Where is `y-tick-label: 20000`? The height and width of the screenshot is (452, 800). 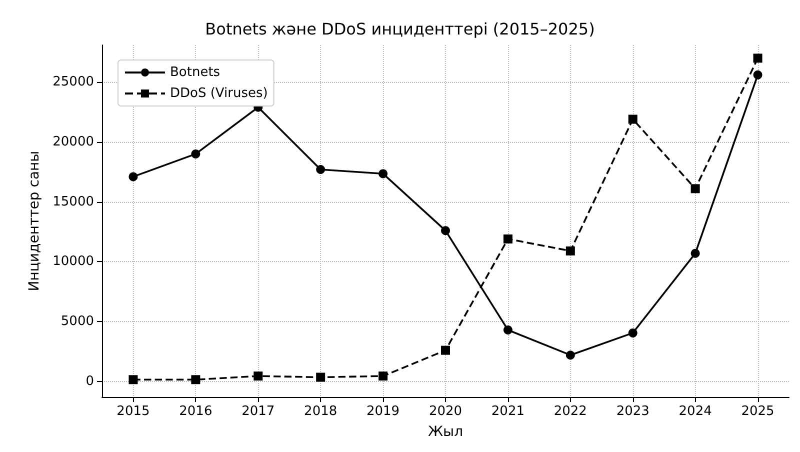
y-tick-label: 20000 is located at coordinates (73, 142).